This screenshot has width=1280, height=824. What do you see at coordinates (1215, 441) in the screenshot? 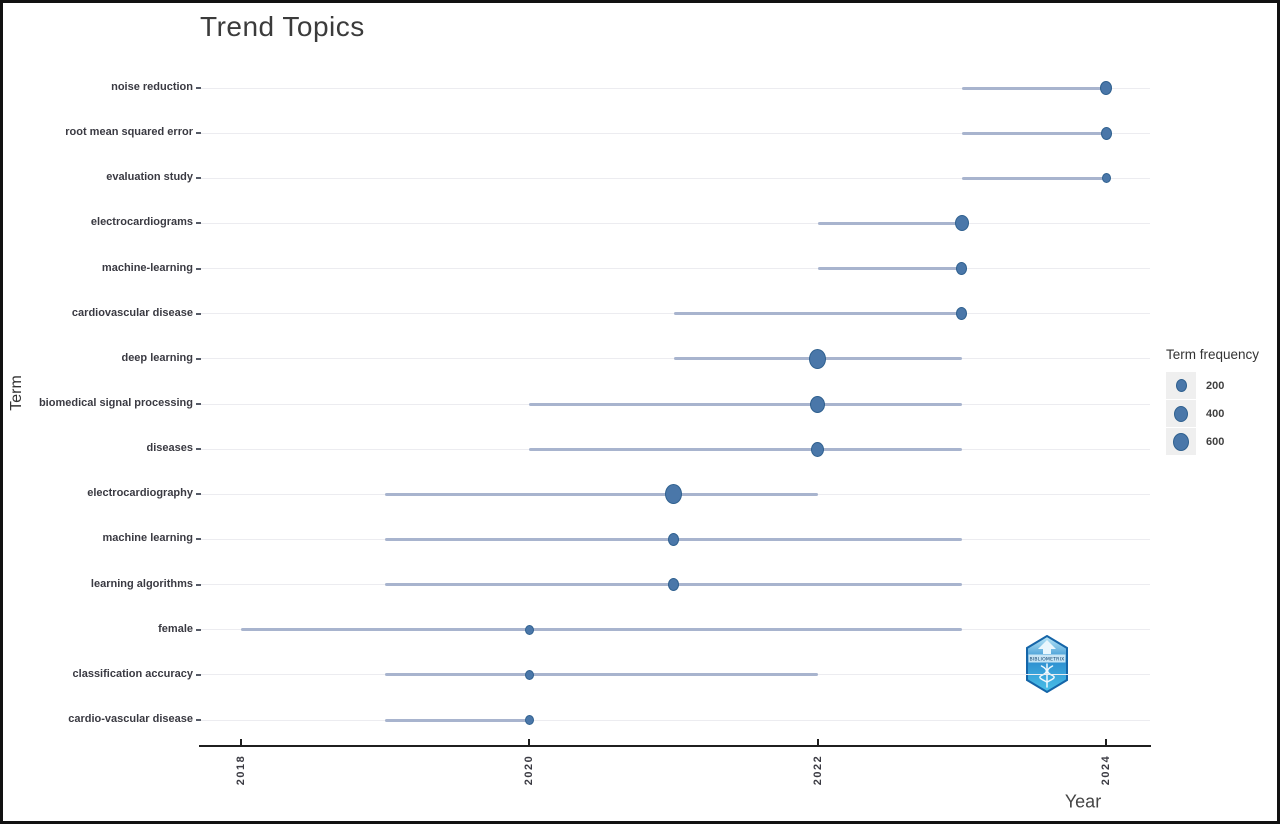
I see `legend-label: 600` at bounding box center [1215, 441].